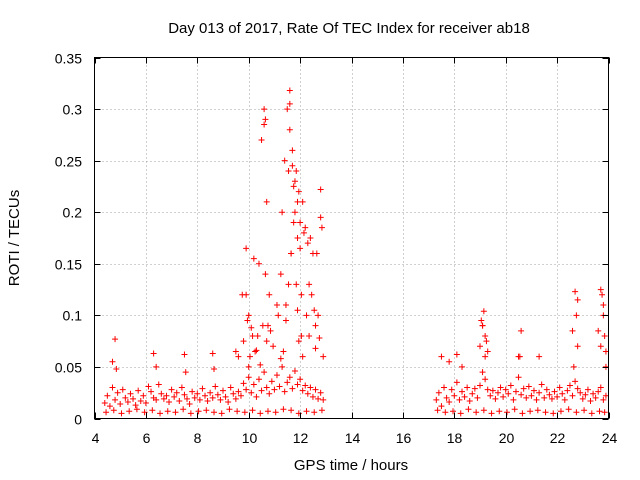  Describe the element at coordinates (455, 438) in the screenshot. I see `x-tick-label: 18` at that location.